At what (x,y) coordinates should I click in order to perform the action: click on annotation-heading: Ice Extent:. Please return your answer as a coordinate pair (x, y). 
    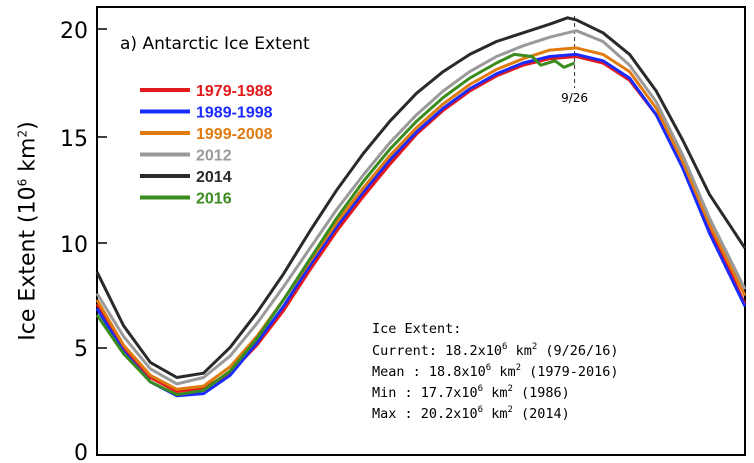
    Looking at the image, I should click on (416, 329).